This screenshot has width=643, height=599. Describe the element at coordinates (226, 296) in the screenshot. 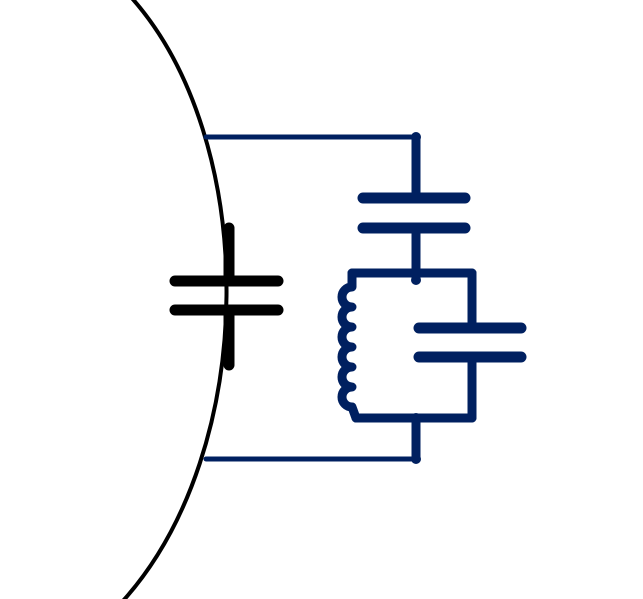

I see `main-capacitor` at that location.